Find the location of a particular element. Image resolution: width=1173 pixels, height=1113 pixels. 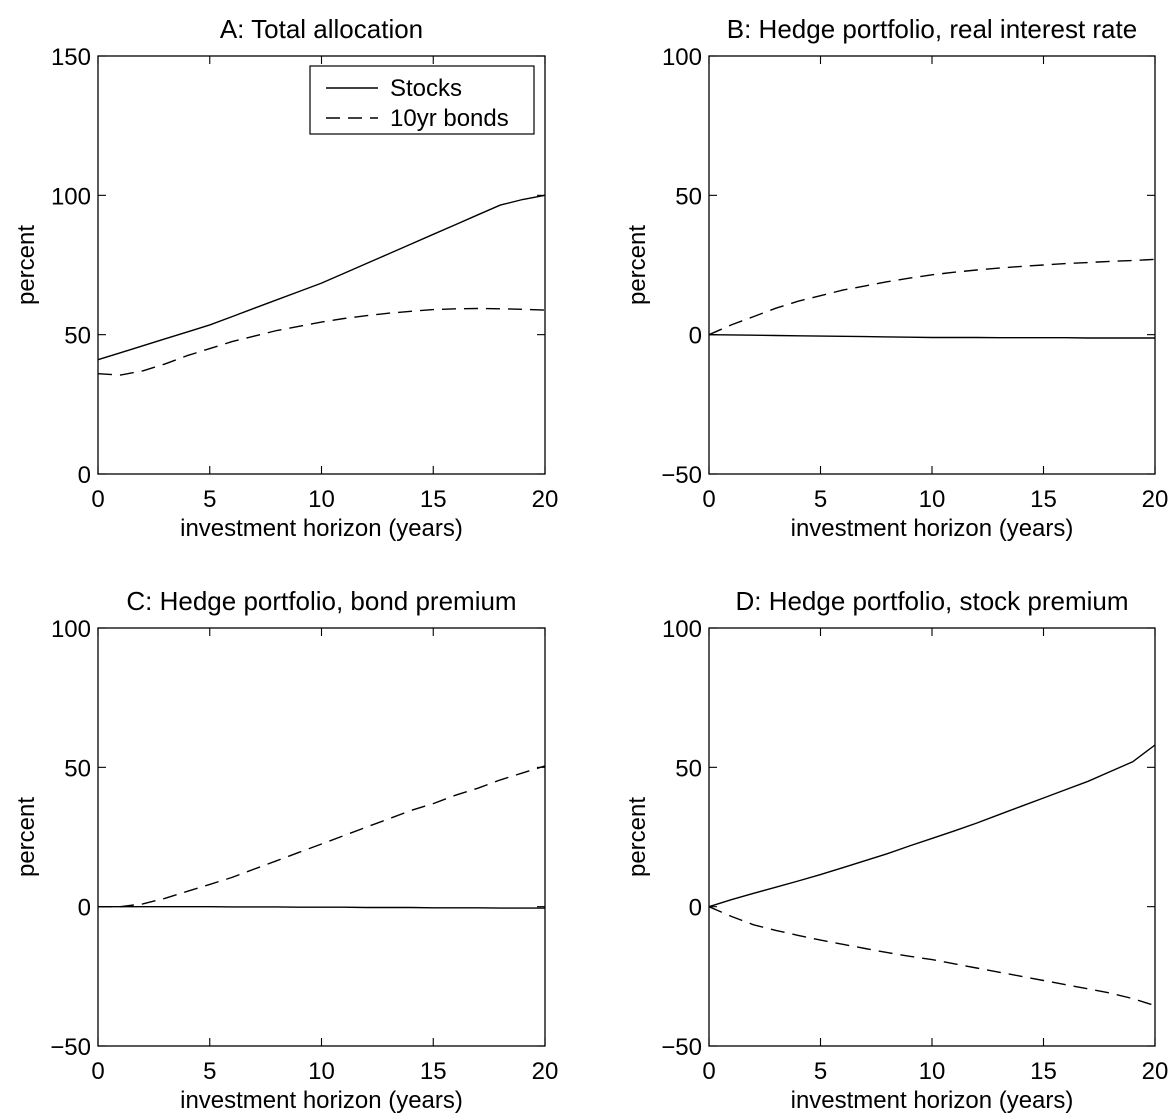

chart-title: C: Hedge portfolio, bond premium is located at coordinates (321, 601).